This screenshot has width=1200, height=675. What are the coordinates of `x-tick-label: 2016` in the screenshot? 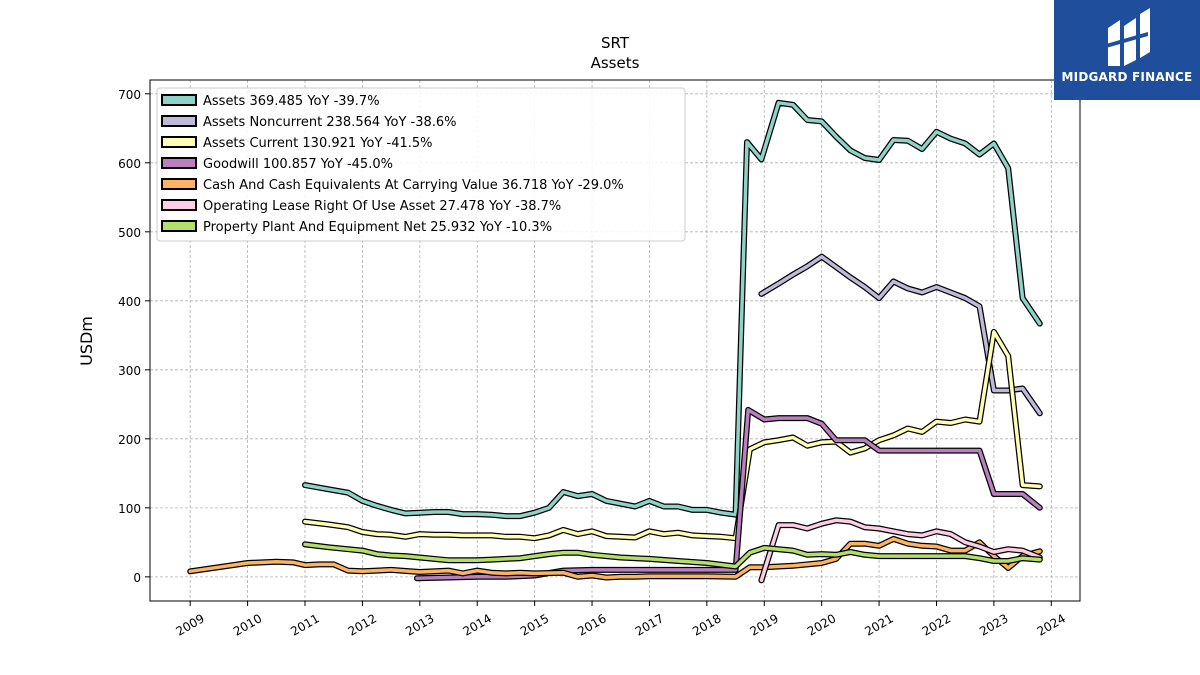 It's located at (591, 624).